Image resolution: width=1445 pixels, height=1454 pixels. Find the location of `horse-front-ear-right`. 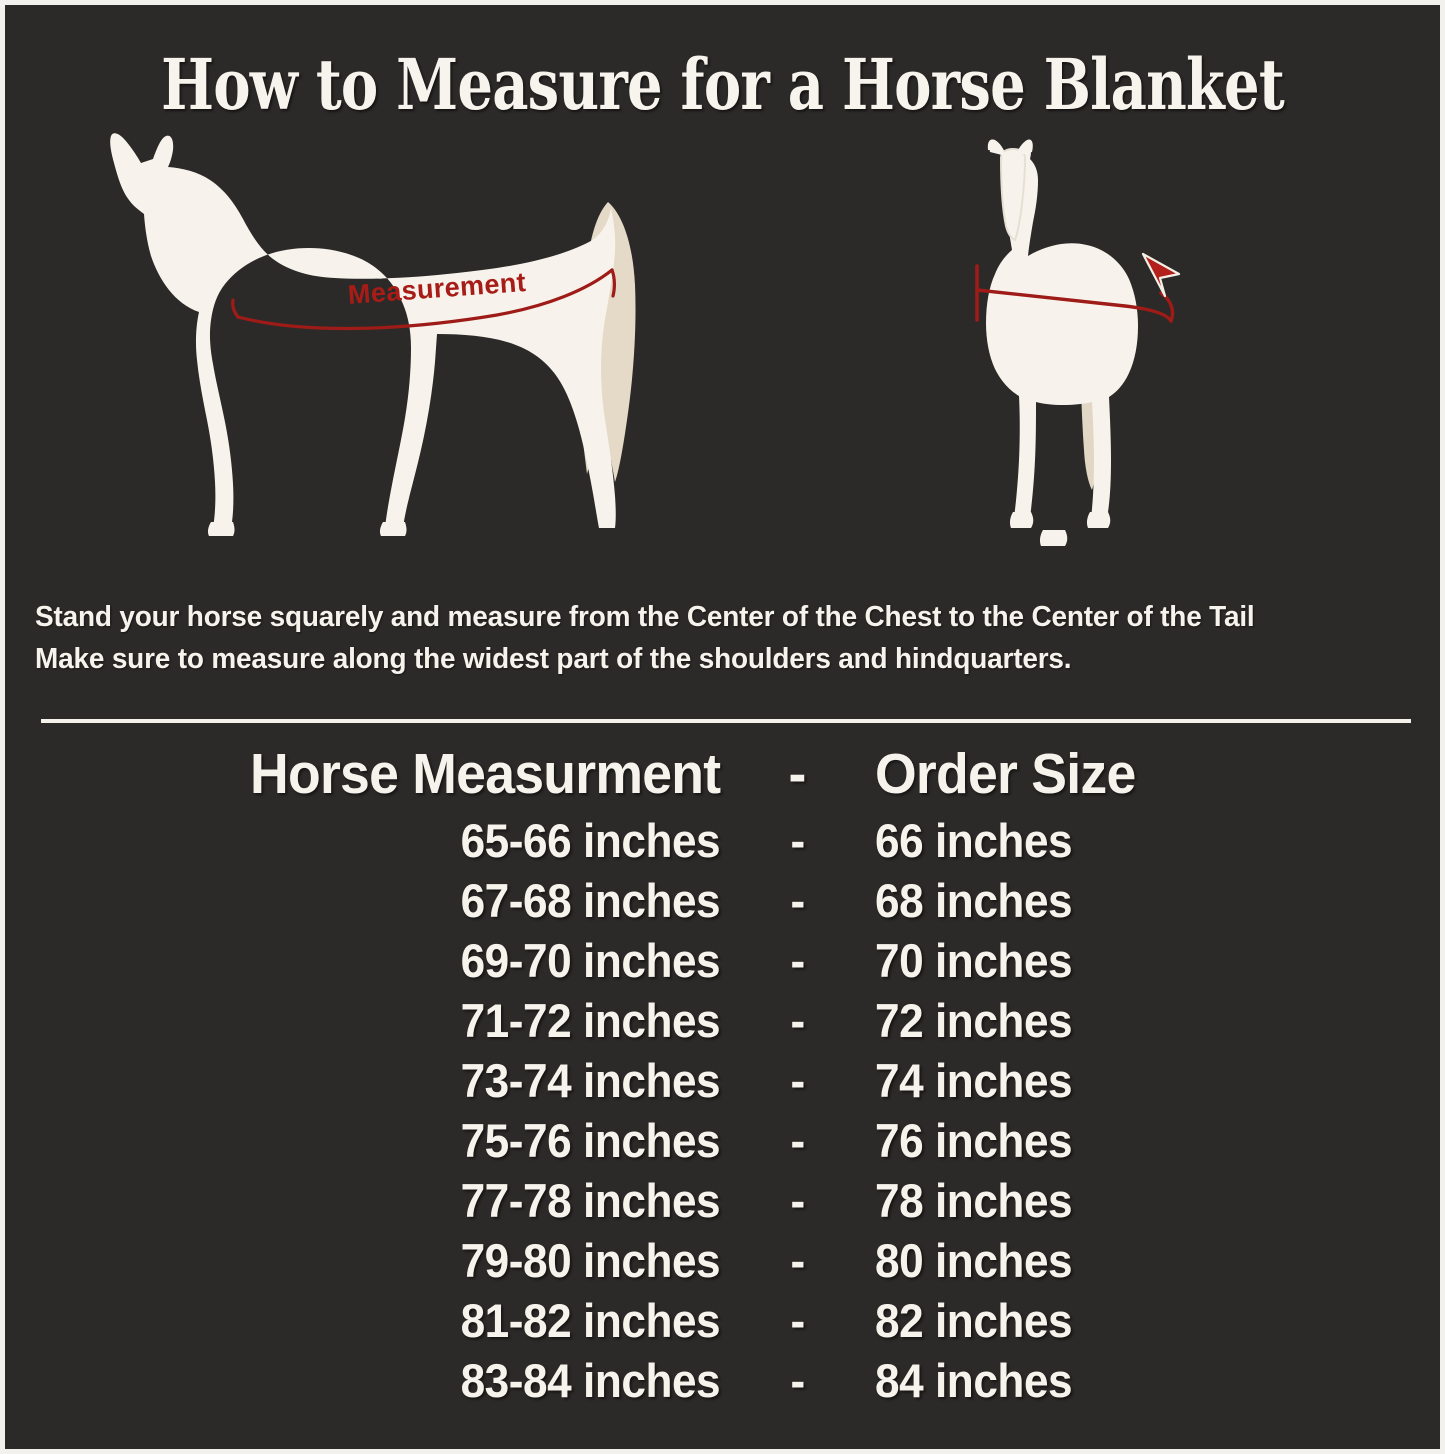

horse-front-ear-right is located at coordinates (1024, 147).